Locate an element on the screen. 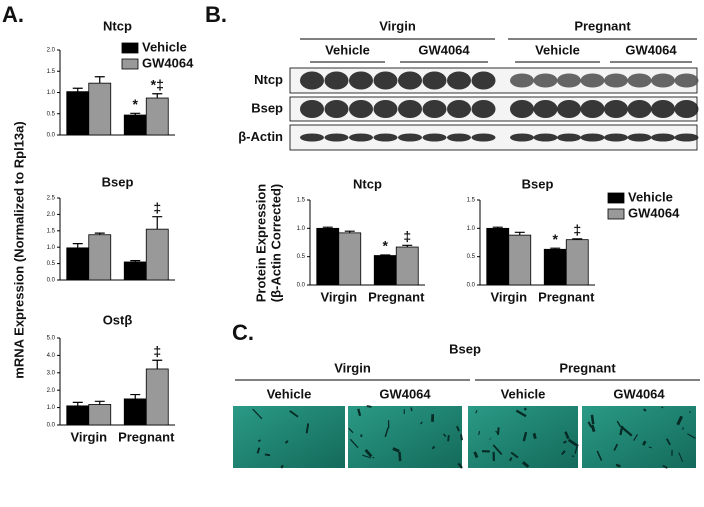  micrograph is located at coordinates (405, 437).